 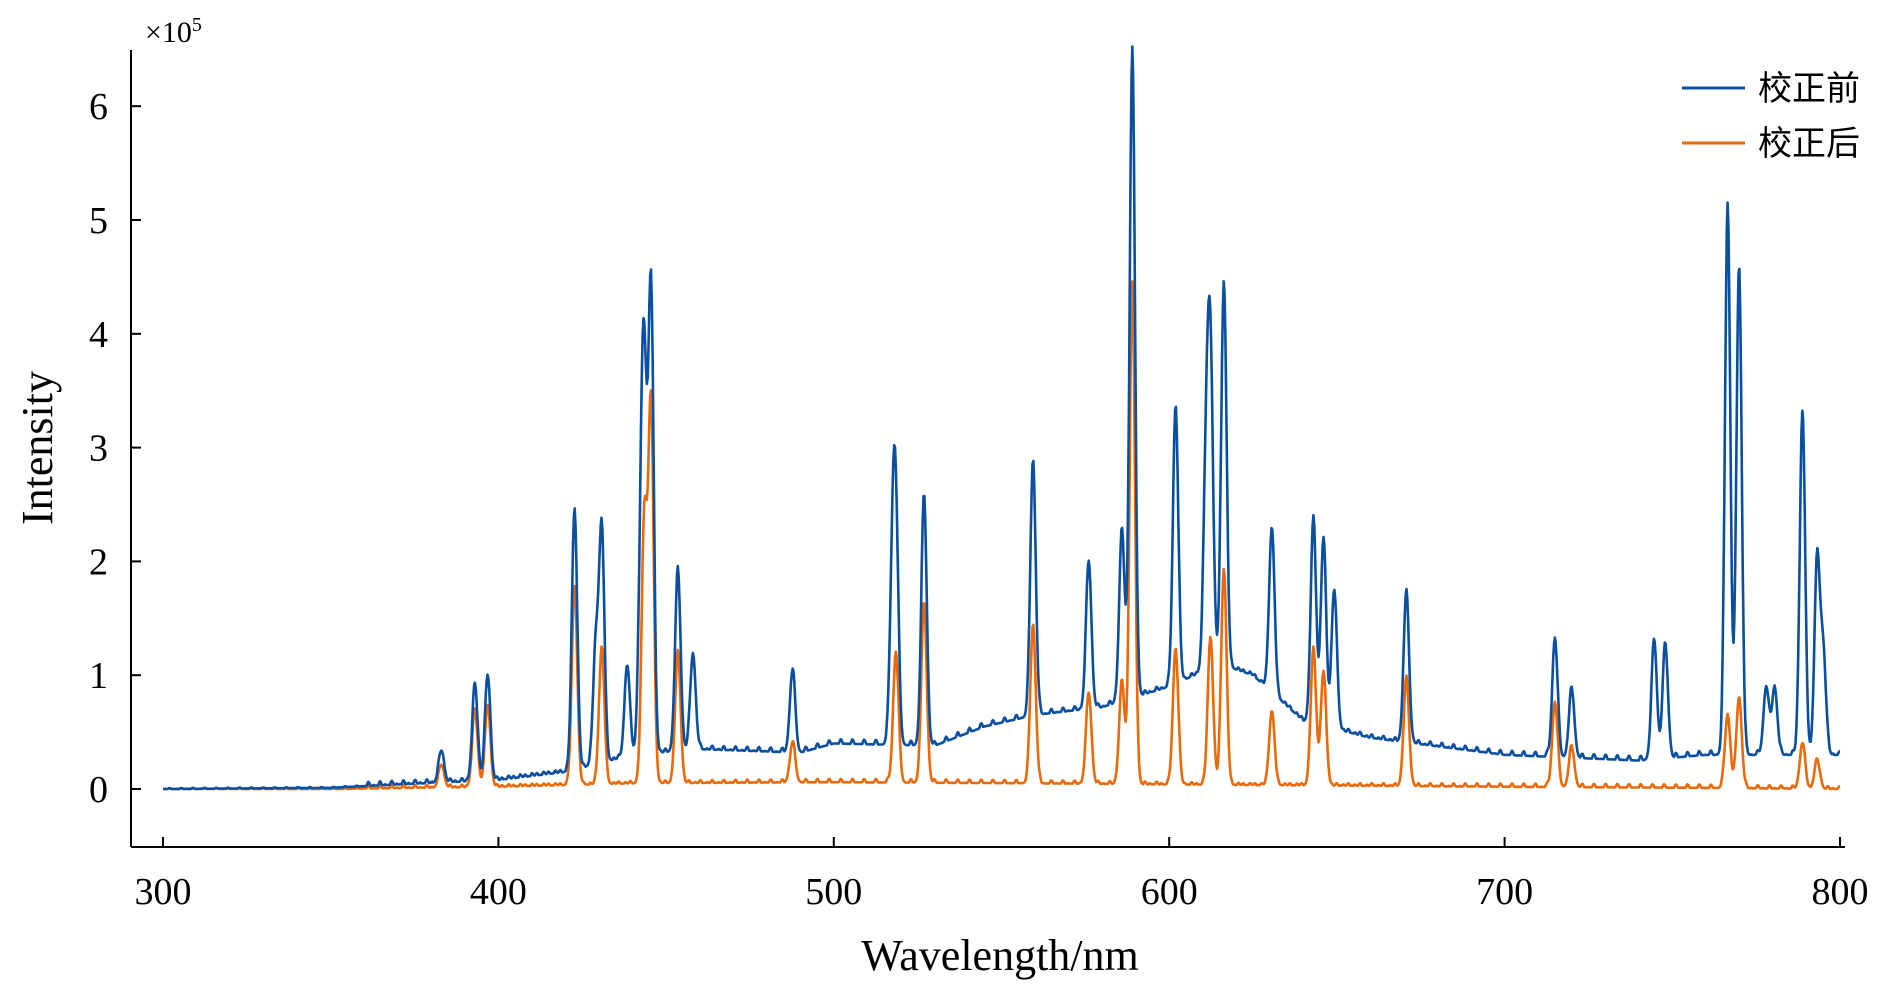 What do you see at coordinates (115, 448) in the screenshot?
I see `y-ticks: 0 1 2 3 4 5 6` at bounding box center [115, 448].